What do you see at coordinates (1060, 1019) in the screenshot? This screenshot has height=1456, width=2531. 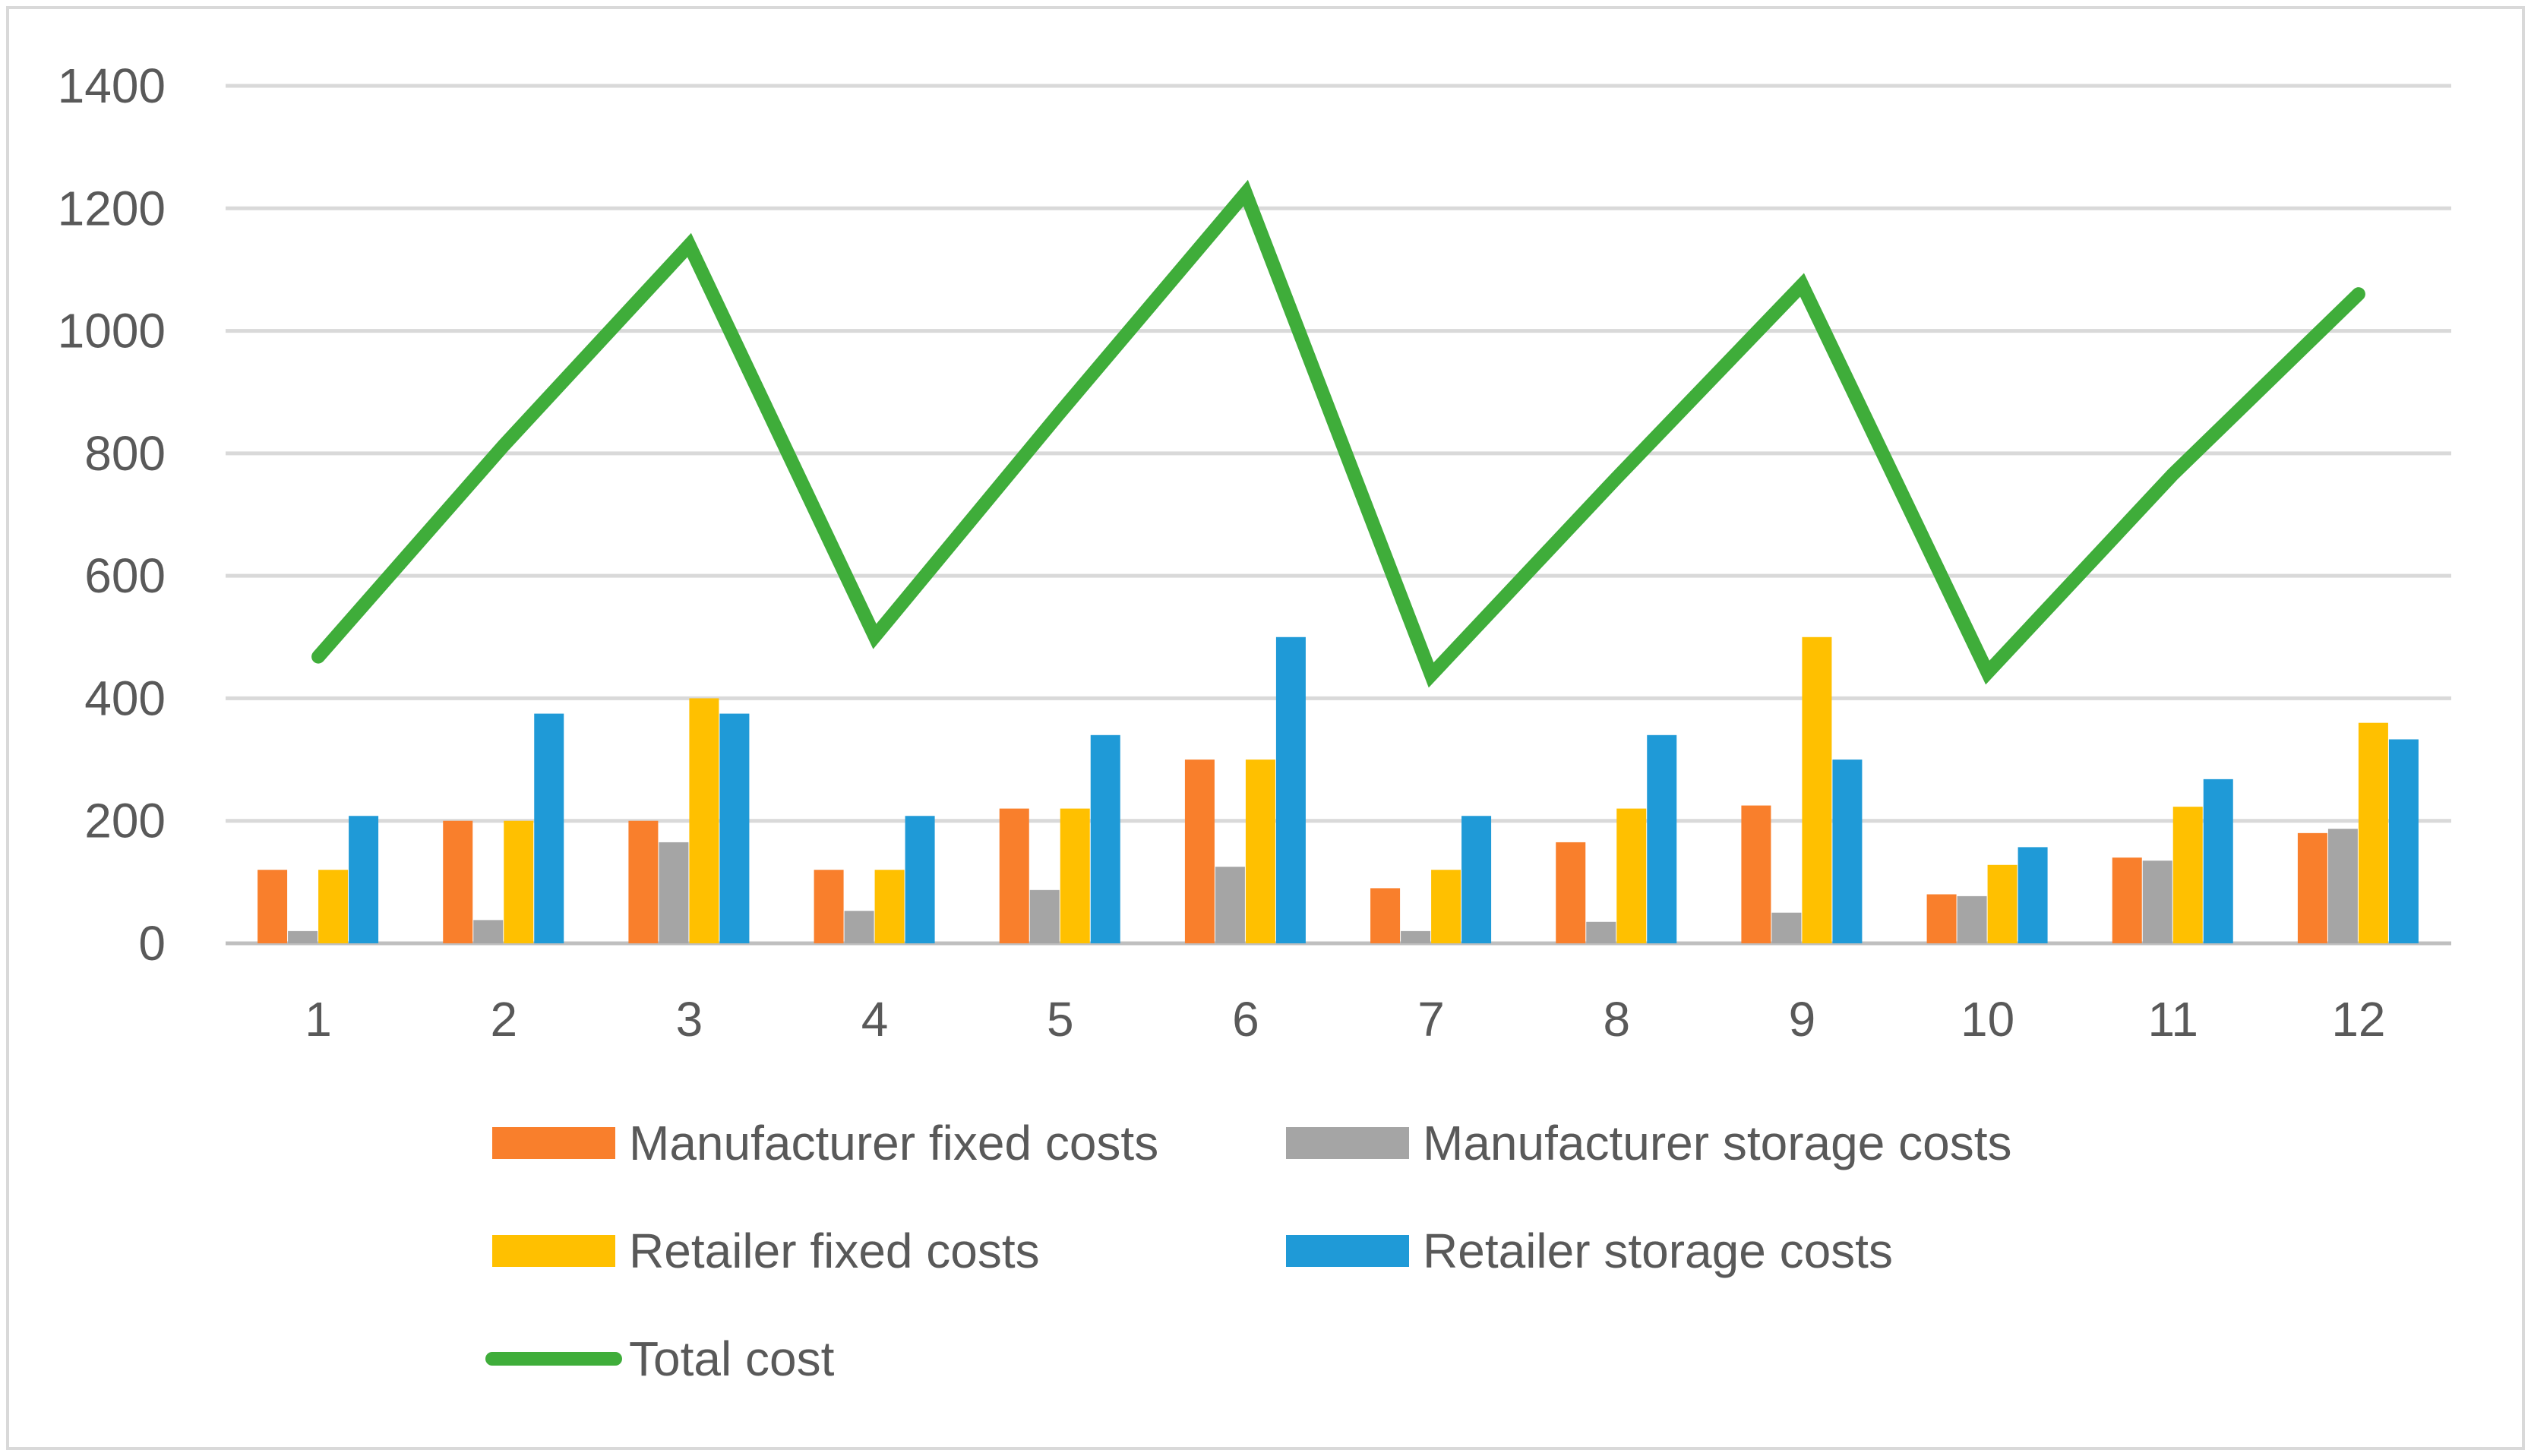 I see `x-tick-label: 5` at bounding box center [1060, 1019].